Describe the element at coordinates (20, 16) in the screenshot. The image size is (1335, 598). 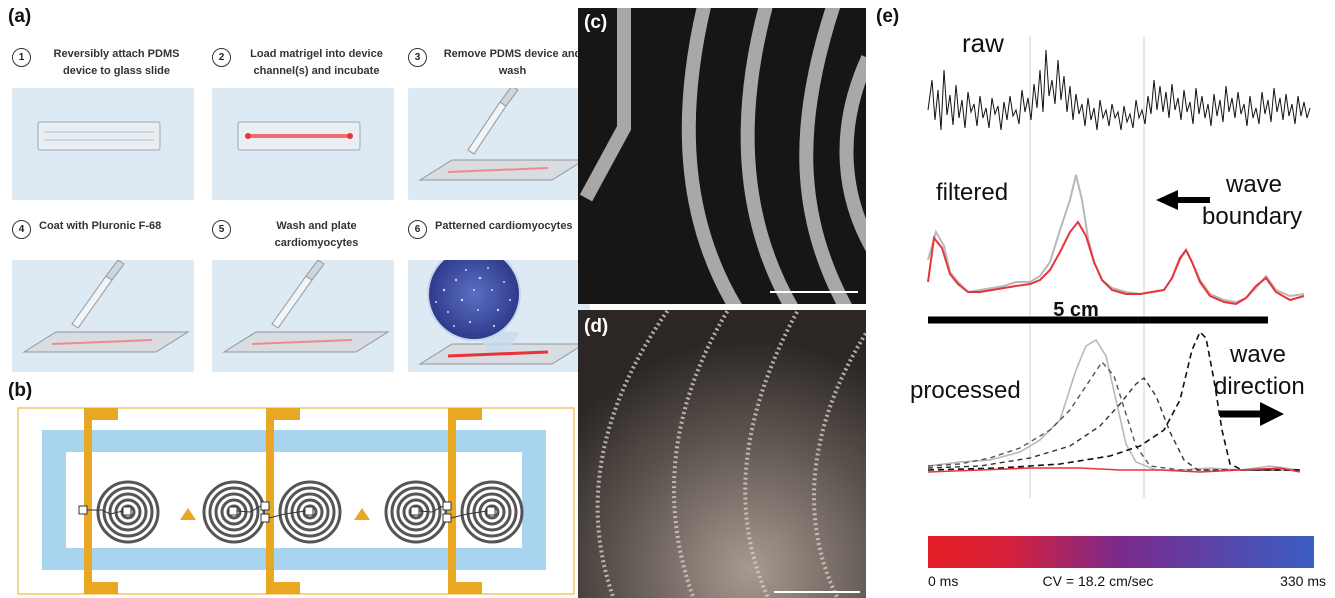
I see `panel-label-a: (a)` at that location.